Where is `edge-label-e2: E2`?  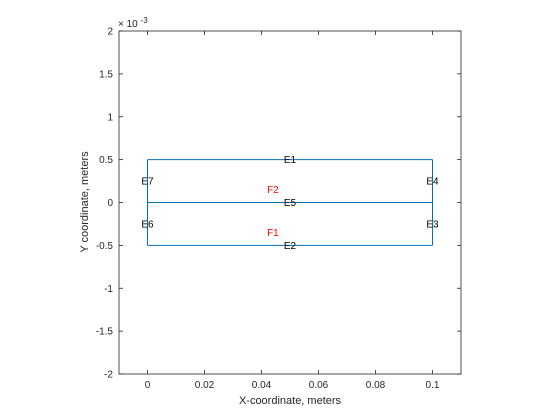 edge-label-e2: E2 is located at coordinates (290, 246).